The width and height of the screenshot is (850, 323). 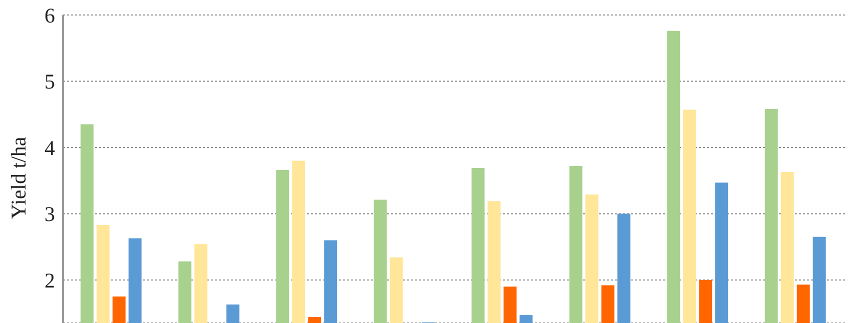 I want to click on y-tick-label: 4, so click(x=50, y=148).